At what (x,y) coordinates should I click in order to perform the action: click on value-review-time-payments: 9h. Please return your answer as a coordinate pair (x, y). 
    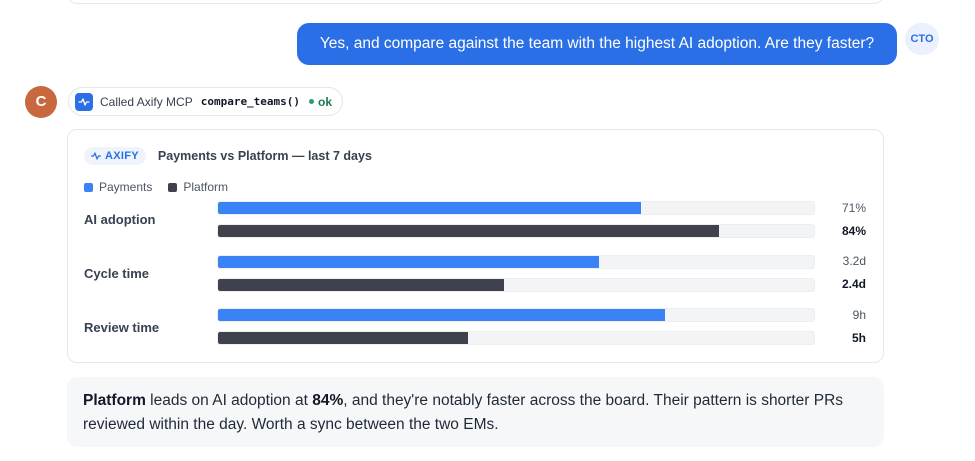
    Looking at the image, I should click on (859, 315).